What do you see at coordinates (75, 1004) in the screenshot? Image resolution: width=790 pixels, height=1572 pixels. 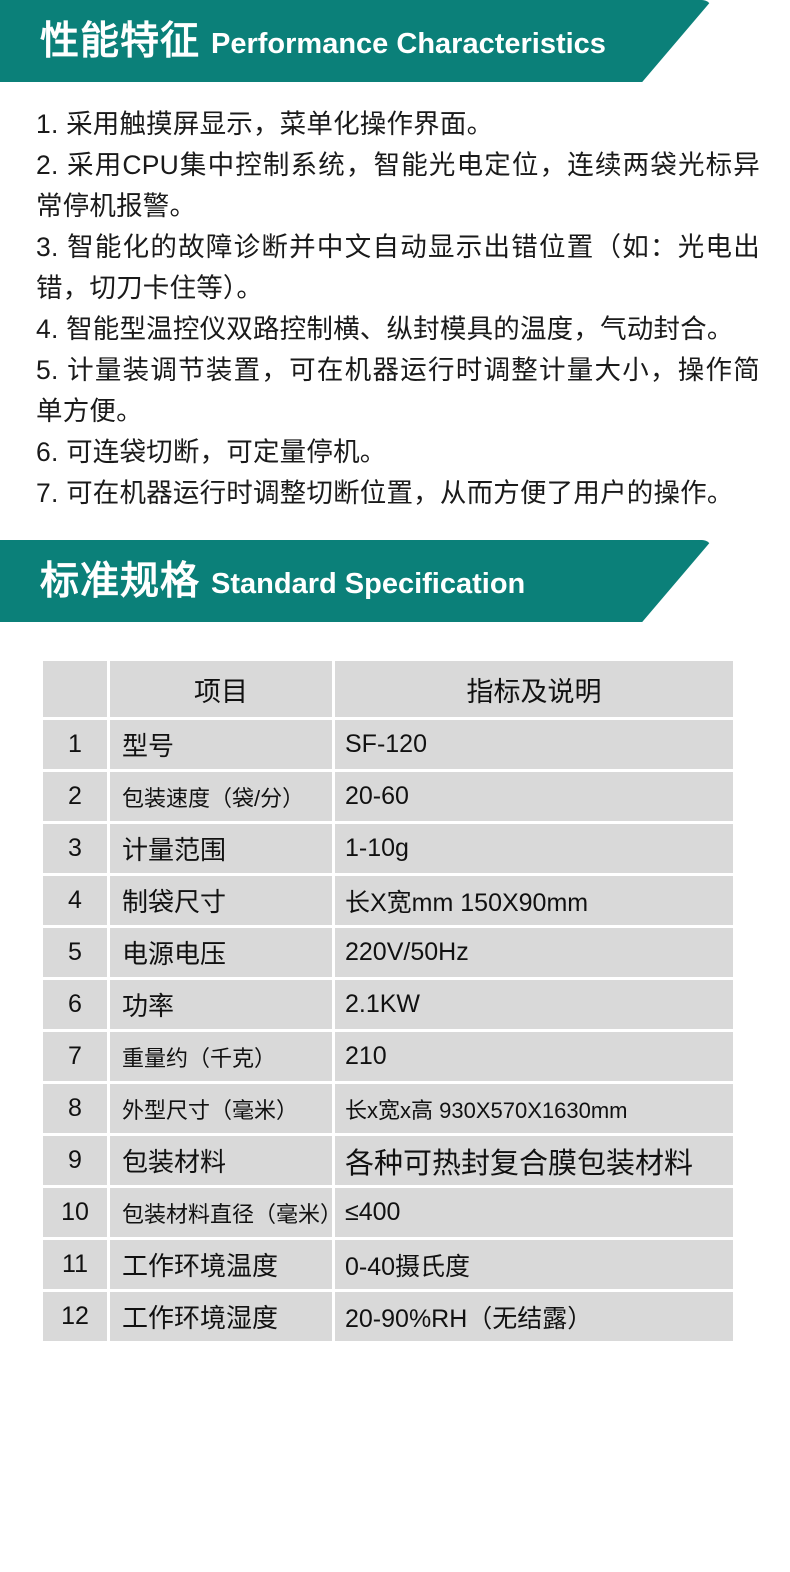 I see `row-index: 6` at bounding box center [75, 1004].